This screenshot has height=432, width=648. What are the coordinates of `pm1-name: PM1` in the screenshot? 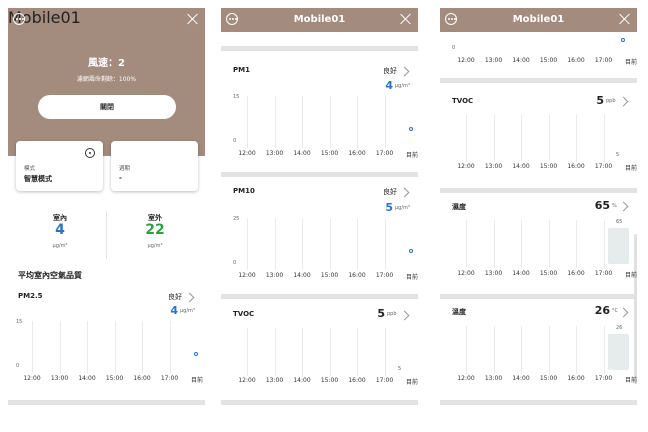 It's located at (241, 70).